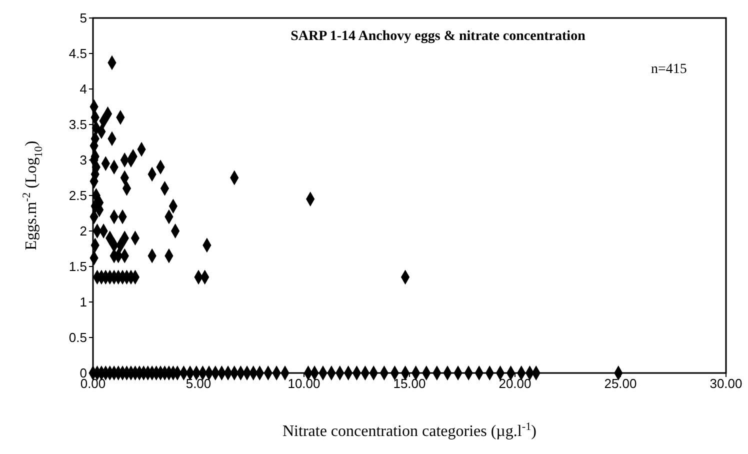  I want to click on x-tick-label: 20.00, so click(515, 384).